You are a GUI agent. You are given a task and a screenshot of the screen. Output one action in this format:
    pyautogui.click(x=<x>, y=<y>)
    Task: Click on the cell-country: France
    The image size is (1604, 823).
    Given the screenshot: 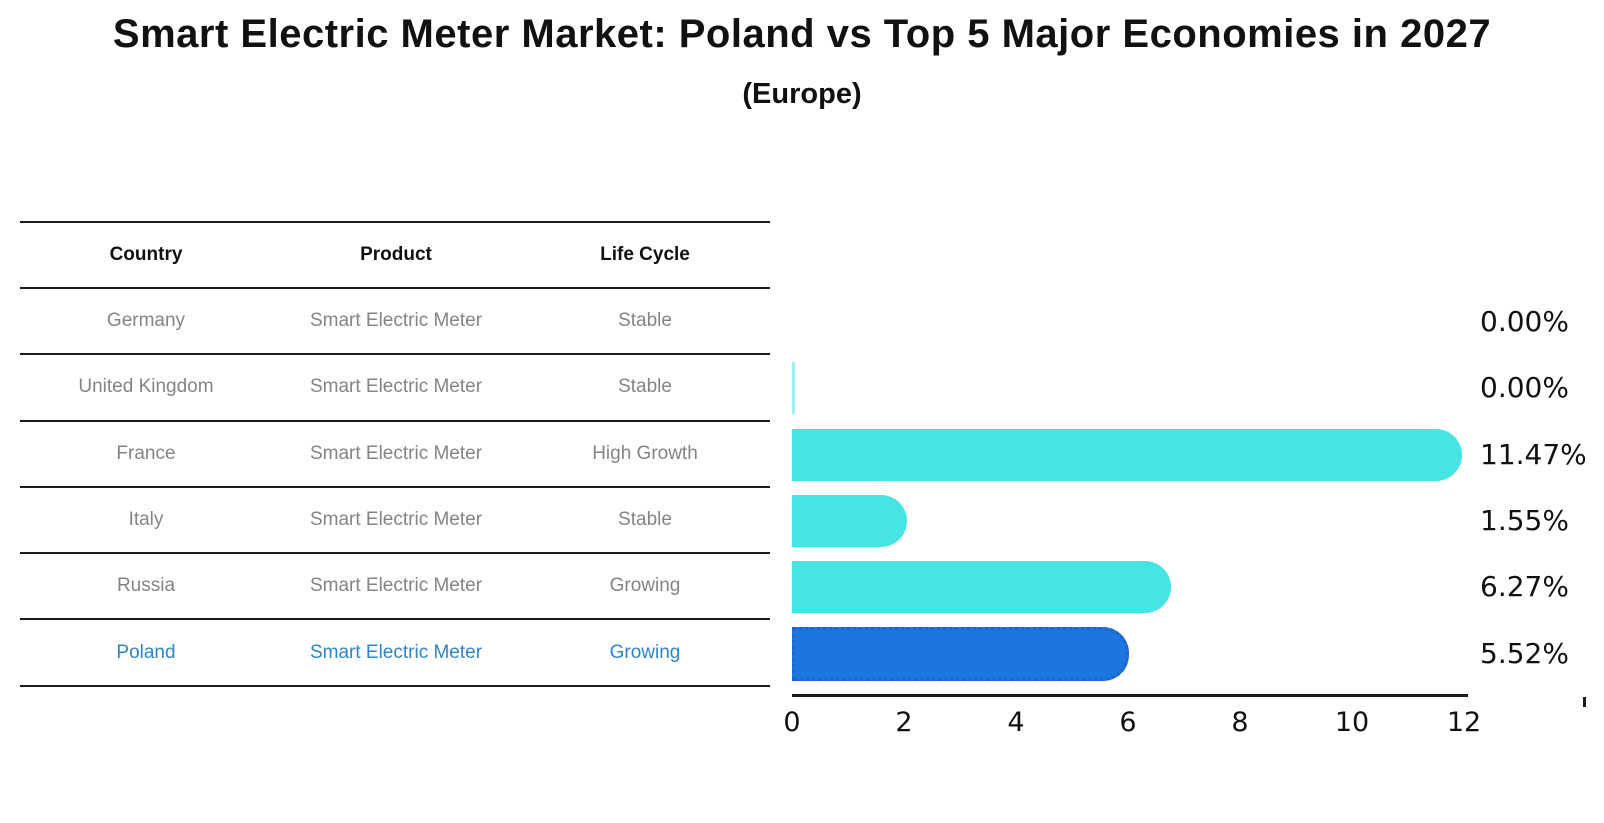 What is the action you would take?
    pyautogui.click(x=146, y=453)
    